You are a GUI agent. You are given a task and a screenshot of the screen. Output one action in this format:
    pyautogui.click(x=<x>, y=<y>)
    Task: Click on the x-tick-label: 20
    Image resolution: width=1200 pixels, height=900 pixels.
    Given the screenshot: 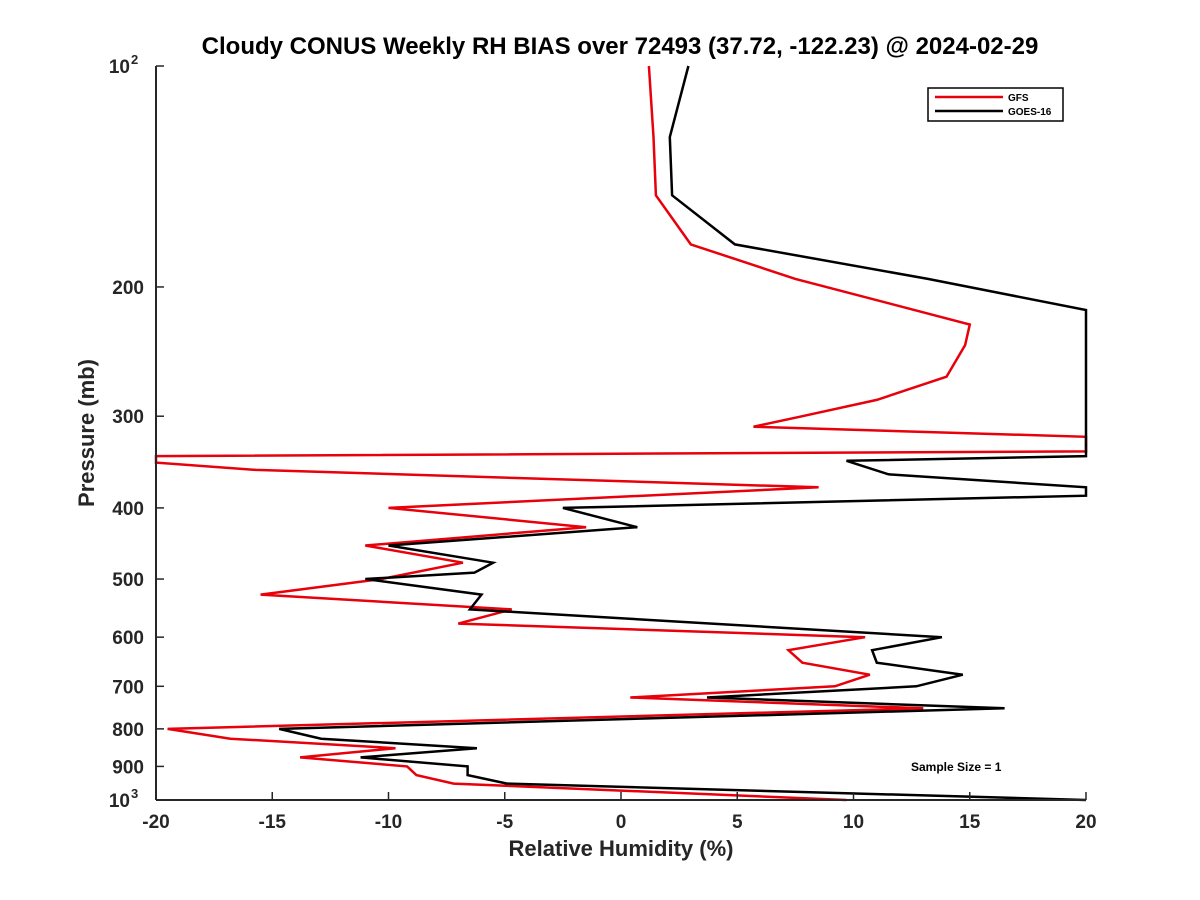 What is the action you would take?
    pyautogui.click(x=1085, y=822)
    